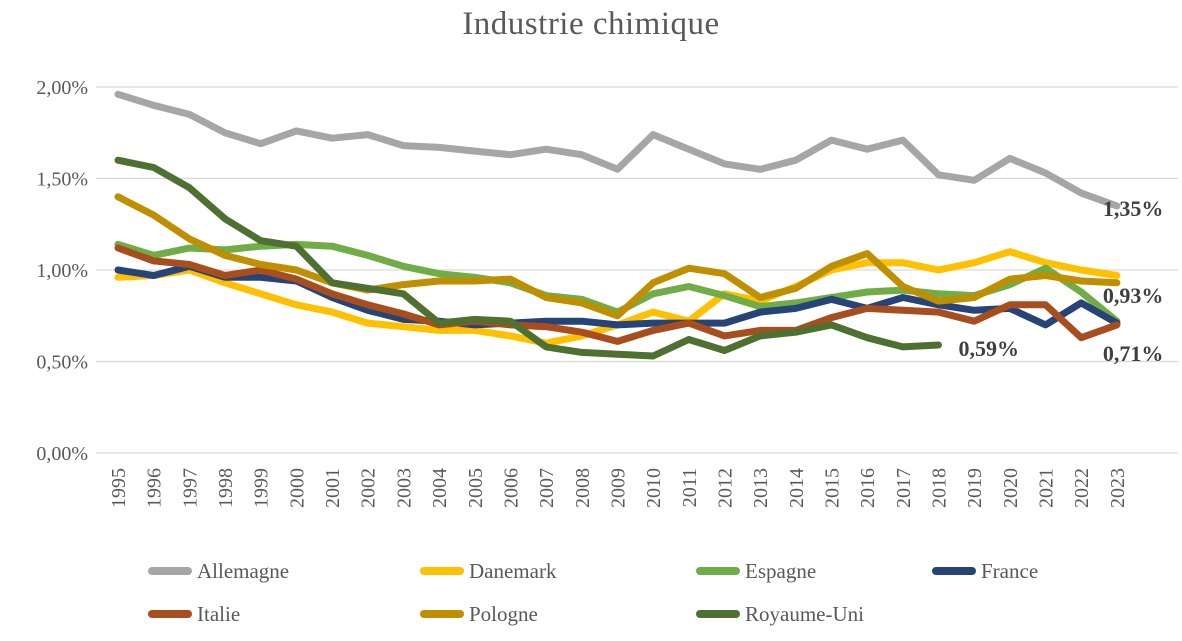 The height and width of the screenshot is (641, 1182). I want to click on data-label-france: 0,71%, so click(1133, 353).